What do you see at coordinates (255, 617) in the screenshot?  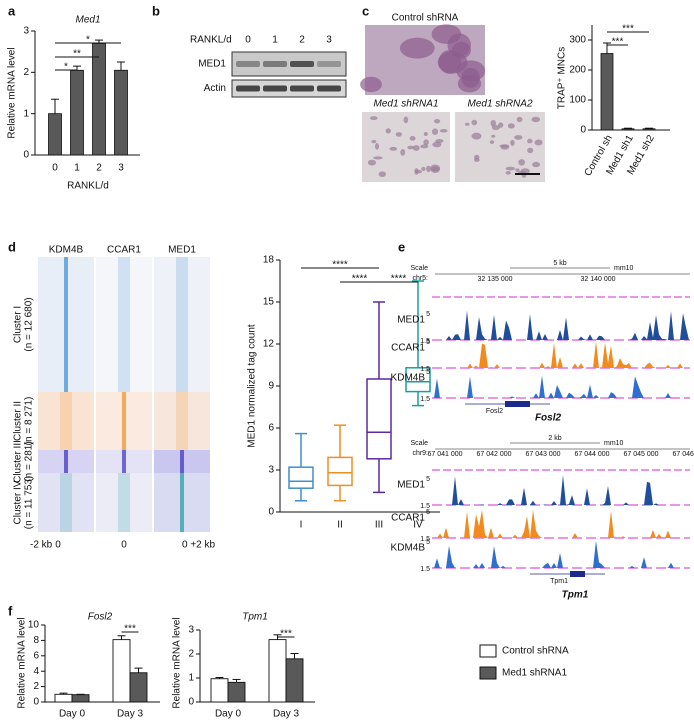 I see `chart-title: Tpm1` at bounding box center [255, 617].